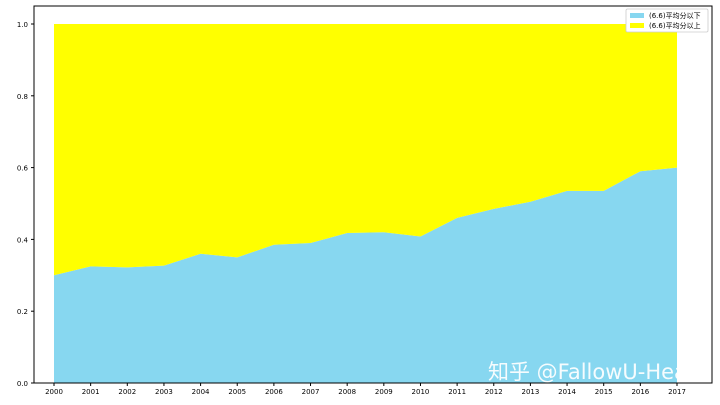 Image resolution: width=720 pixels, height=405 pixels. I want to click on x-tick-label: 2012, so click(494, 392).